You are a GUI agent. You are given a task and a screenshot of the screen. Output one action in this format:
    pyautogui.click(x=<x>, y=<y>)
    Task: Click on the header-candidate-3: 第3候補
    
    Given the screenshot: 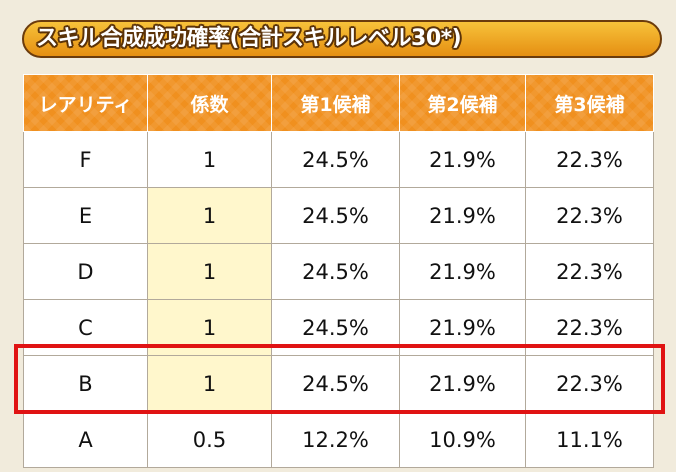 What is the action you would take?
    pyautogui.click(x=589, y=103)
    